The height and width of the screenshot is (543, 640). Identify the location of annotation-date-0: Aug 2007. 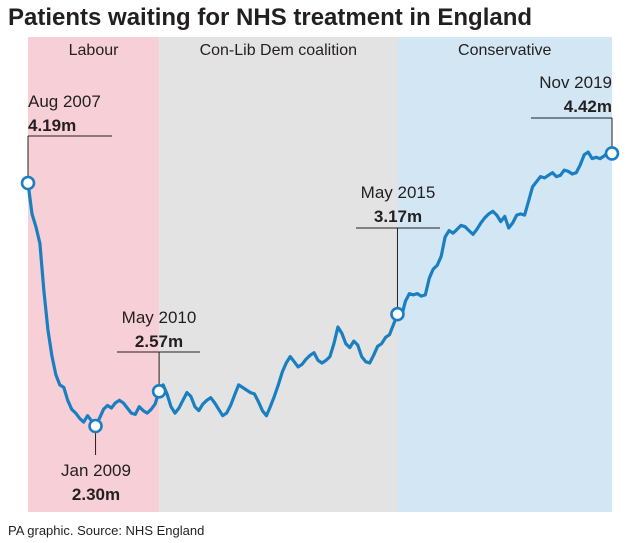
(64, 101).